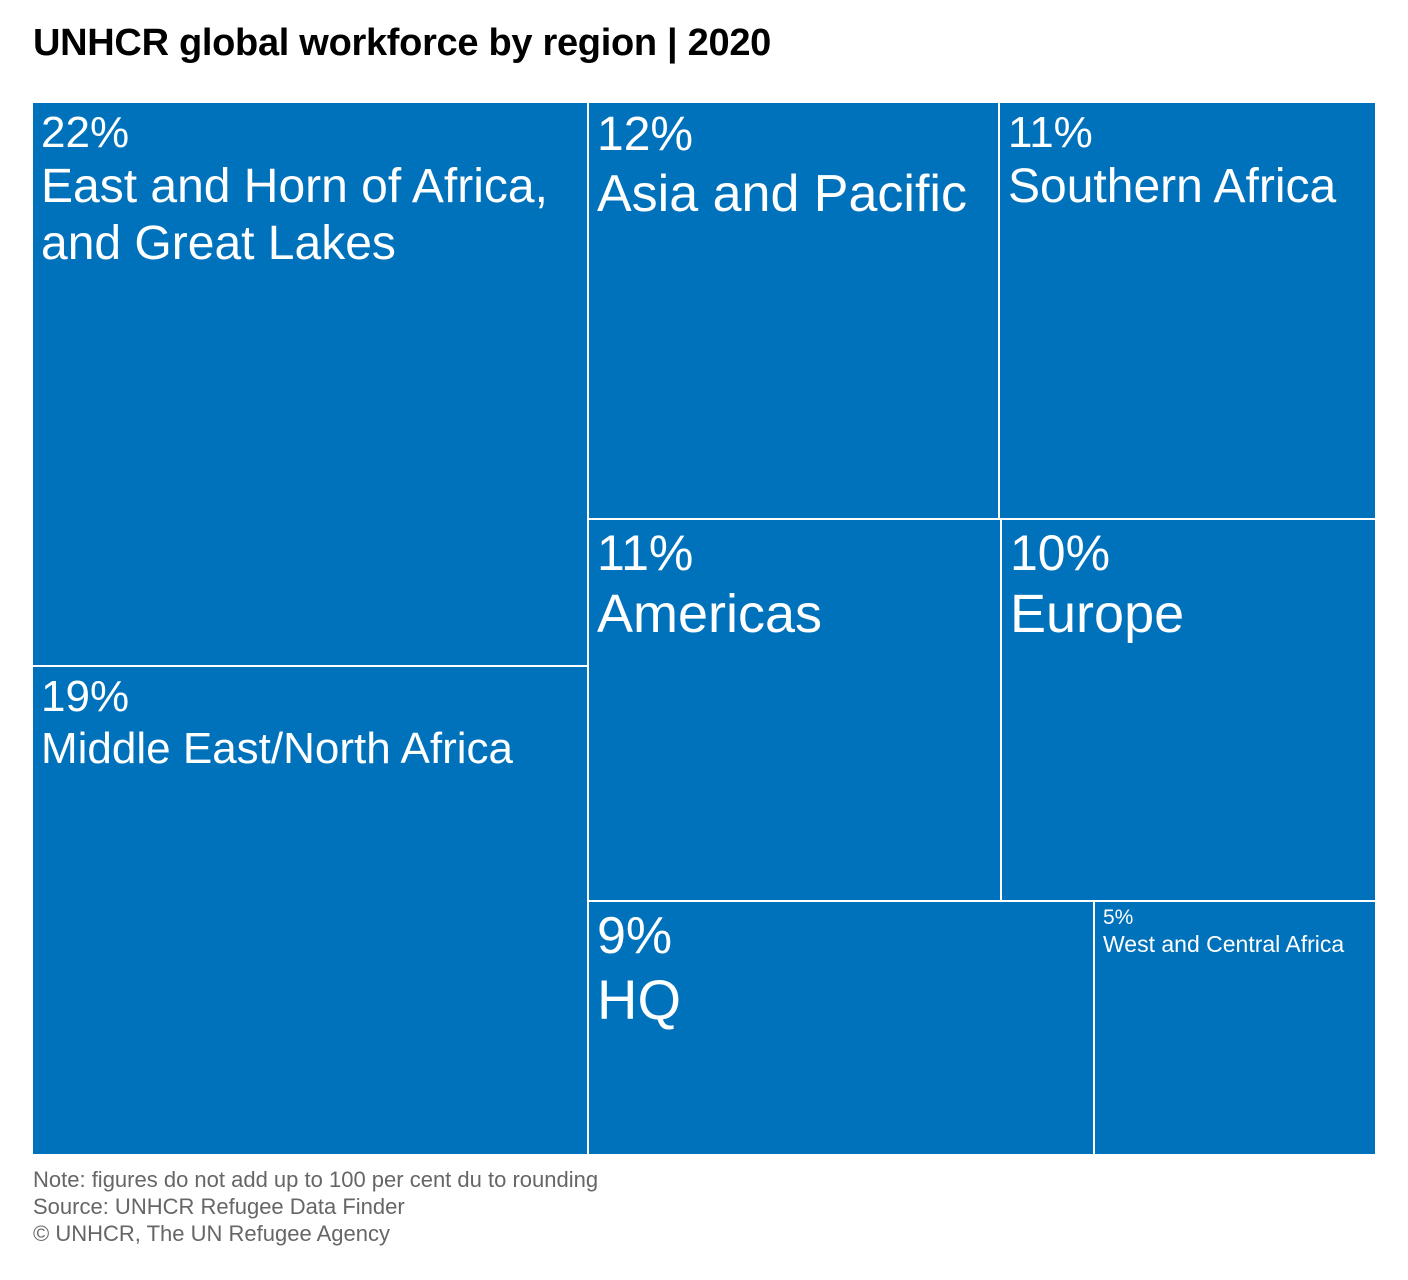 The height and width of the screenshot is (1280, 1408). I want to click on treemap-tile-asia-and-pacific: 12% Asia and Pacific, so click(793, 310).